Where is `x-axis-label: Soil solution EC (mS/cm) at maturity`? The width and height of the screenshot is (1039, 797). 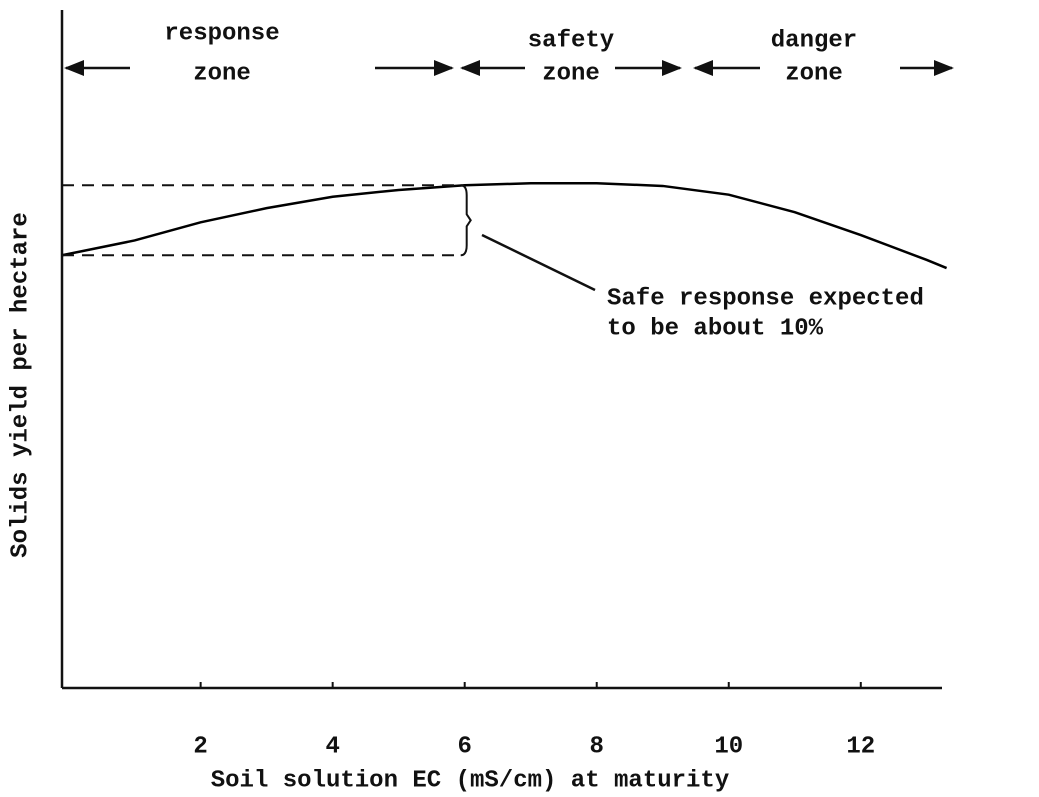
x-axis-label: Soil solution EC (mS/cm) at maturity is located at coordinates (470, 780).